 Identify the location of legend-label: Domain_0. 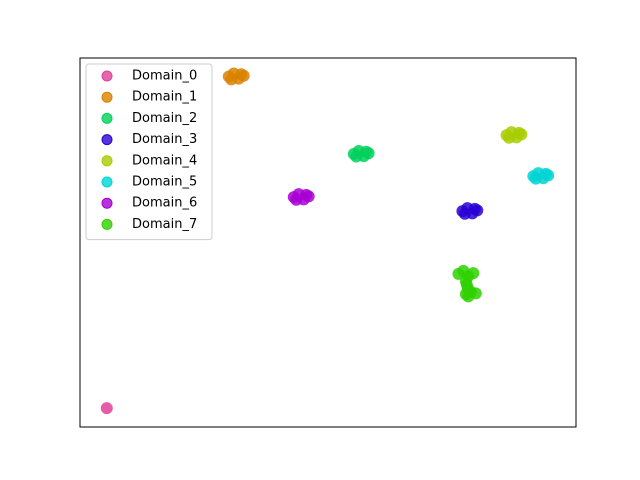
(164, 76).